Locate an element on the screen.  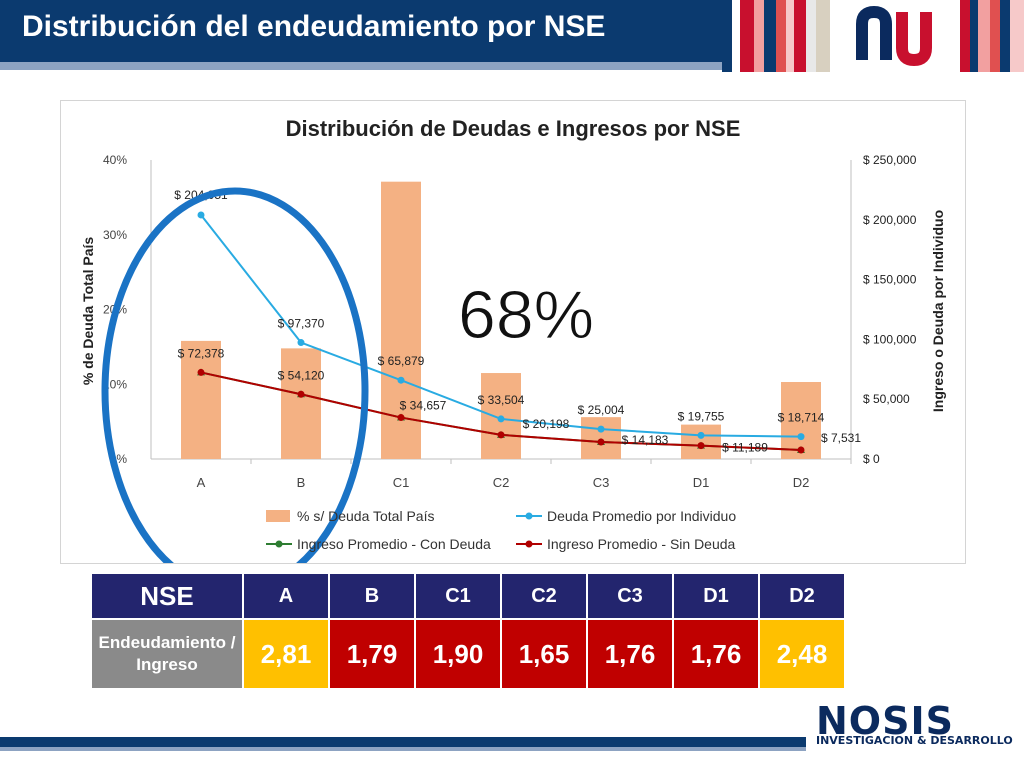
data-label: $ 65,879 is located at coordinates (401, 361).